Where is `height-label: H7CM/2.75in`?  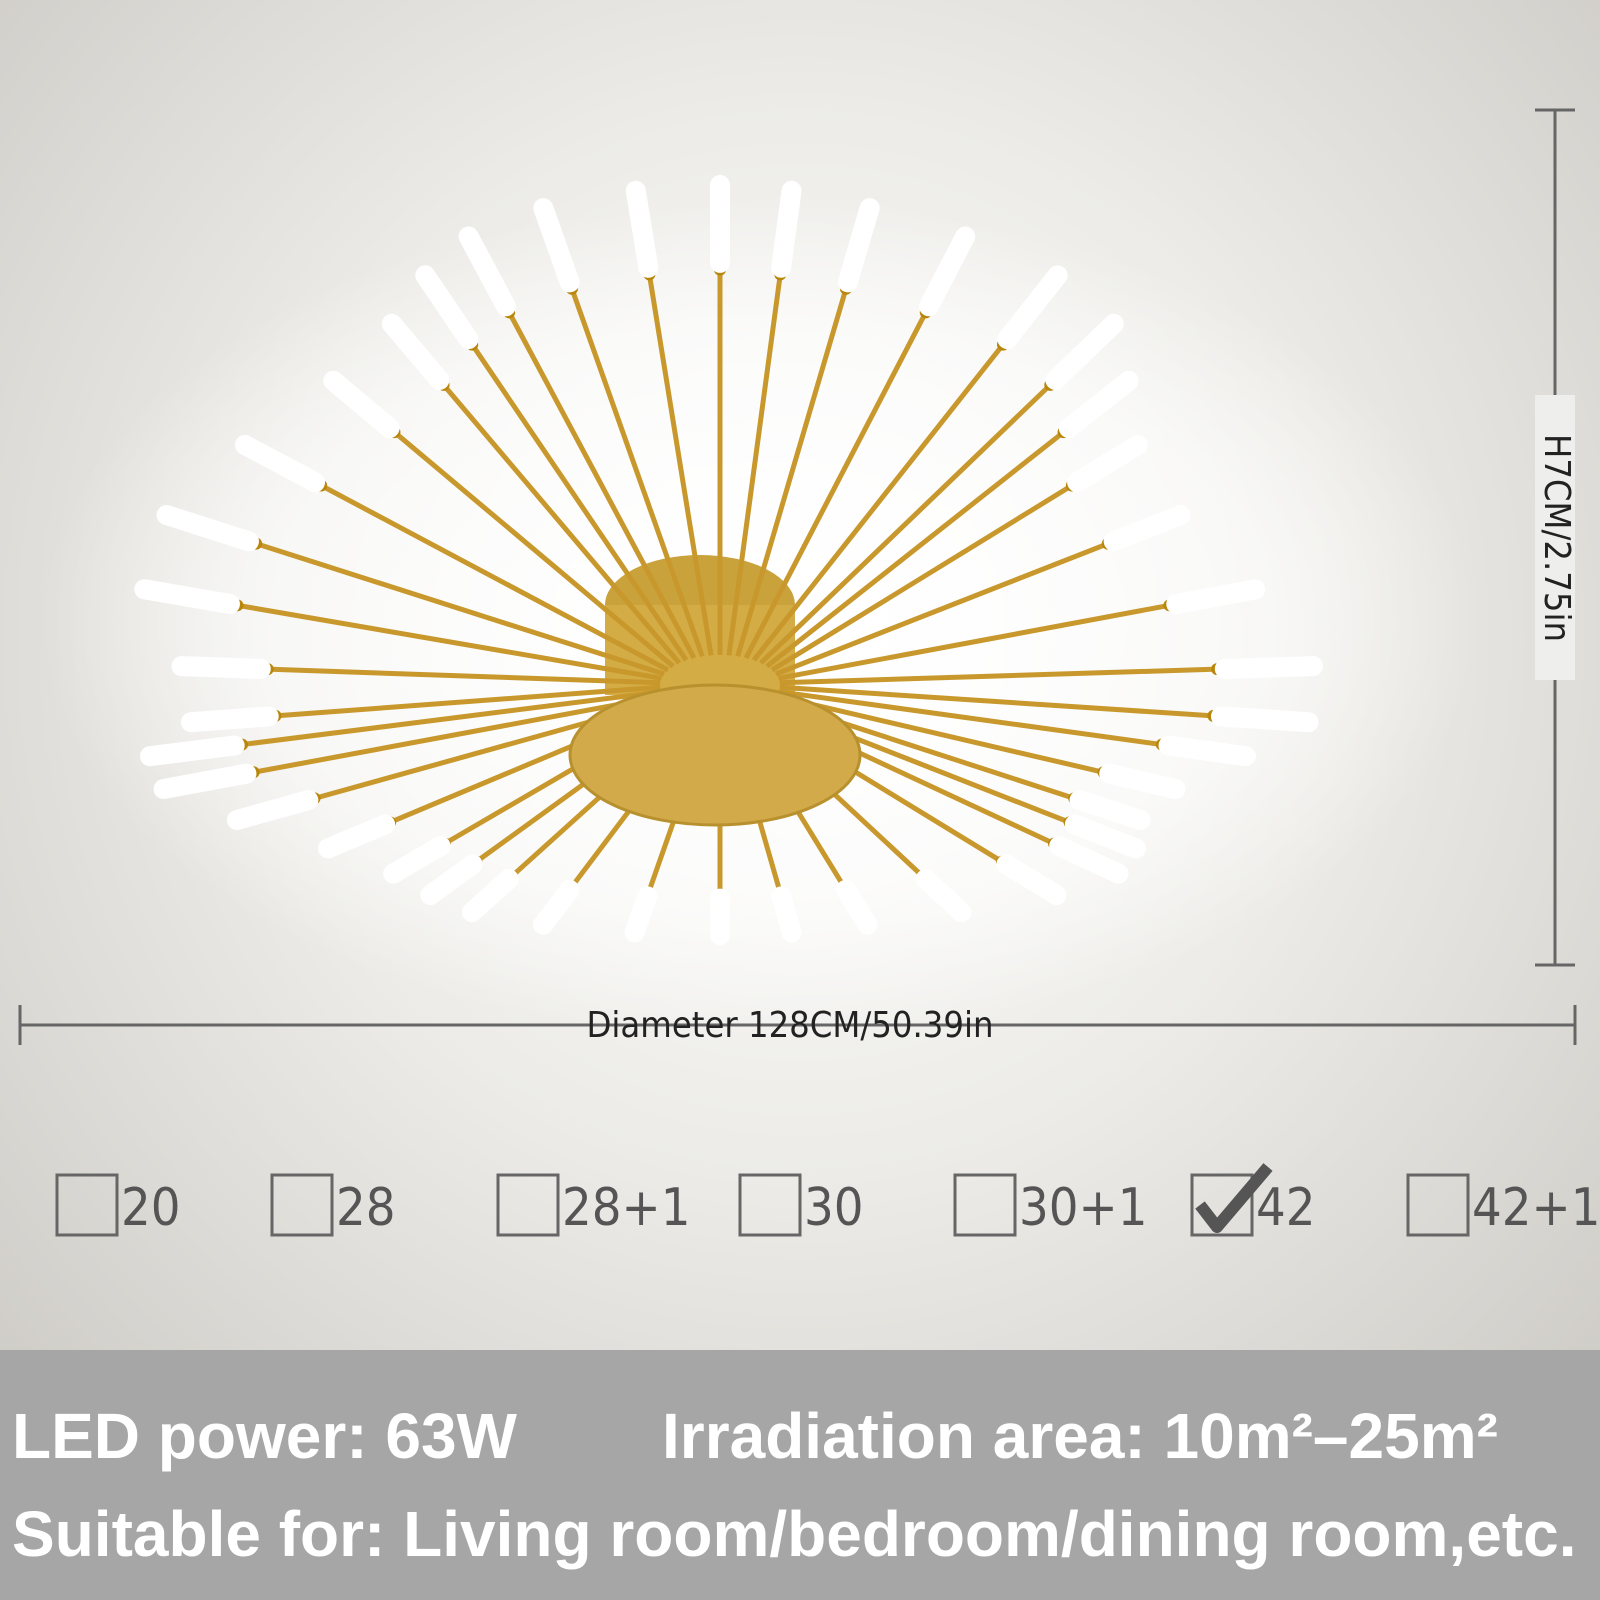 height-label: H7CM/2.75in is located at coordinates (1556, 538).